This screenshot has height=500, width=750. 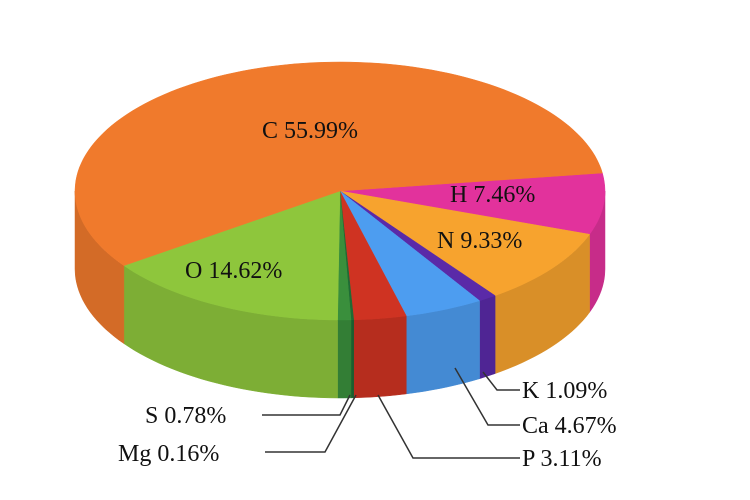 I want to click on label-h: H 7.46%, so click(x=492, y=195).